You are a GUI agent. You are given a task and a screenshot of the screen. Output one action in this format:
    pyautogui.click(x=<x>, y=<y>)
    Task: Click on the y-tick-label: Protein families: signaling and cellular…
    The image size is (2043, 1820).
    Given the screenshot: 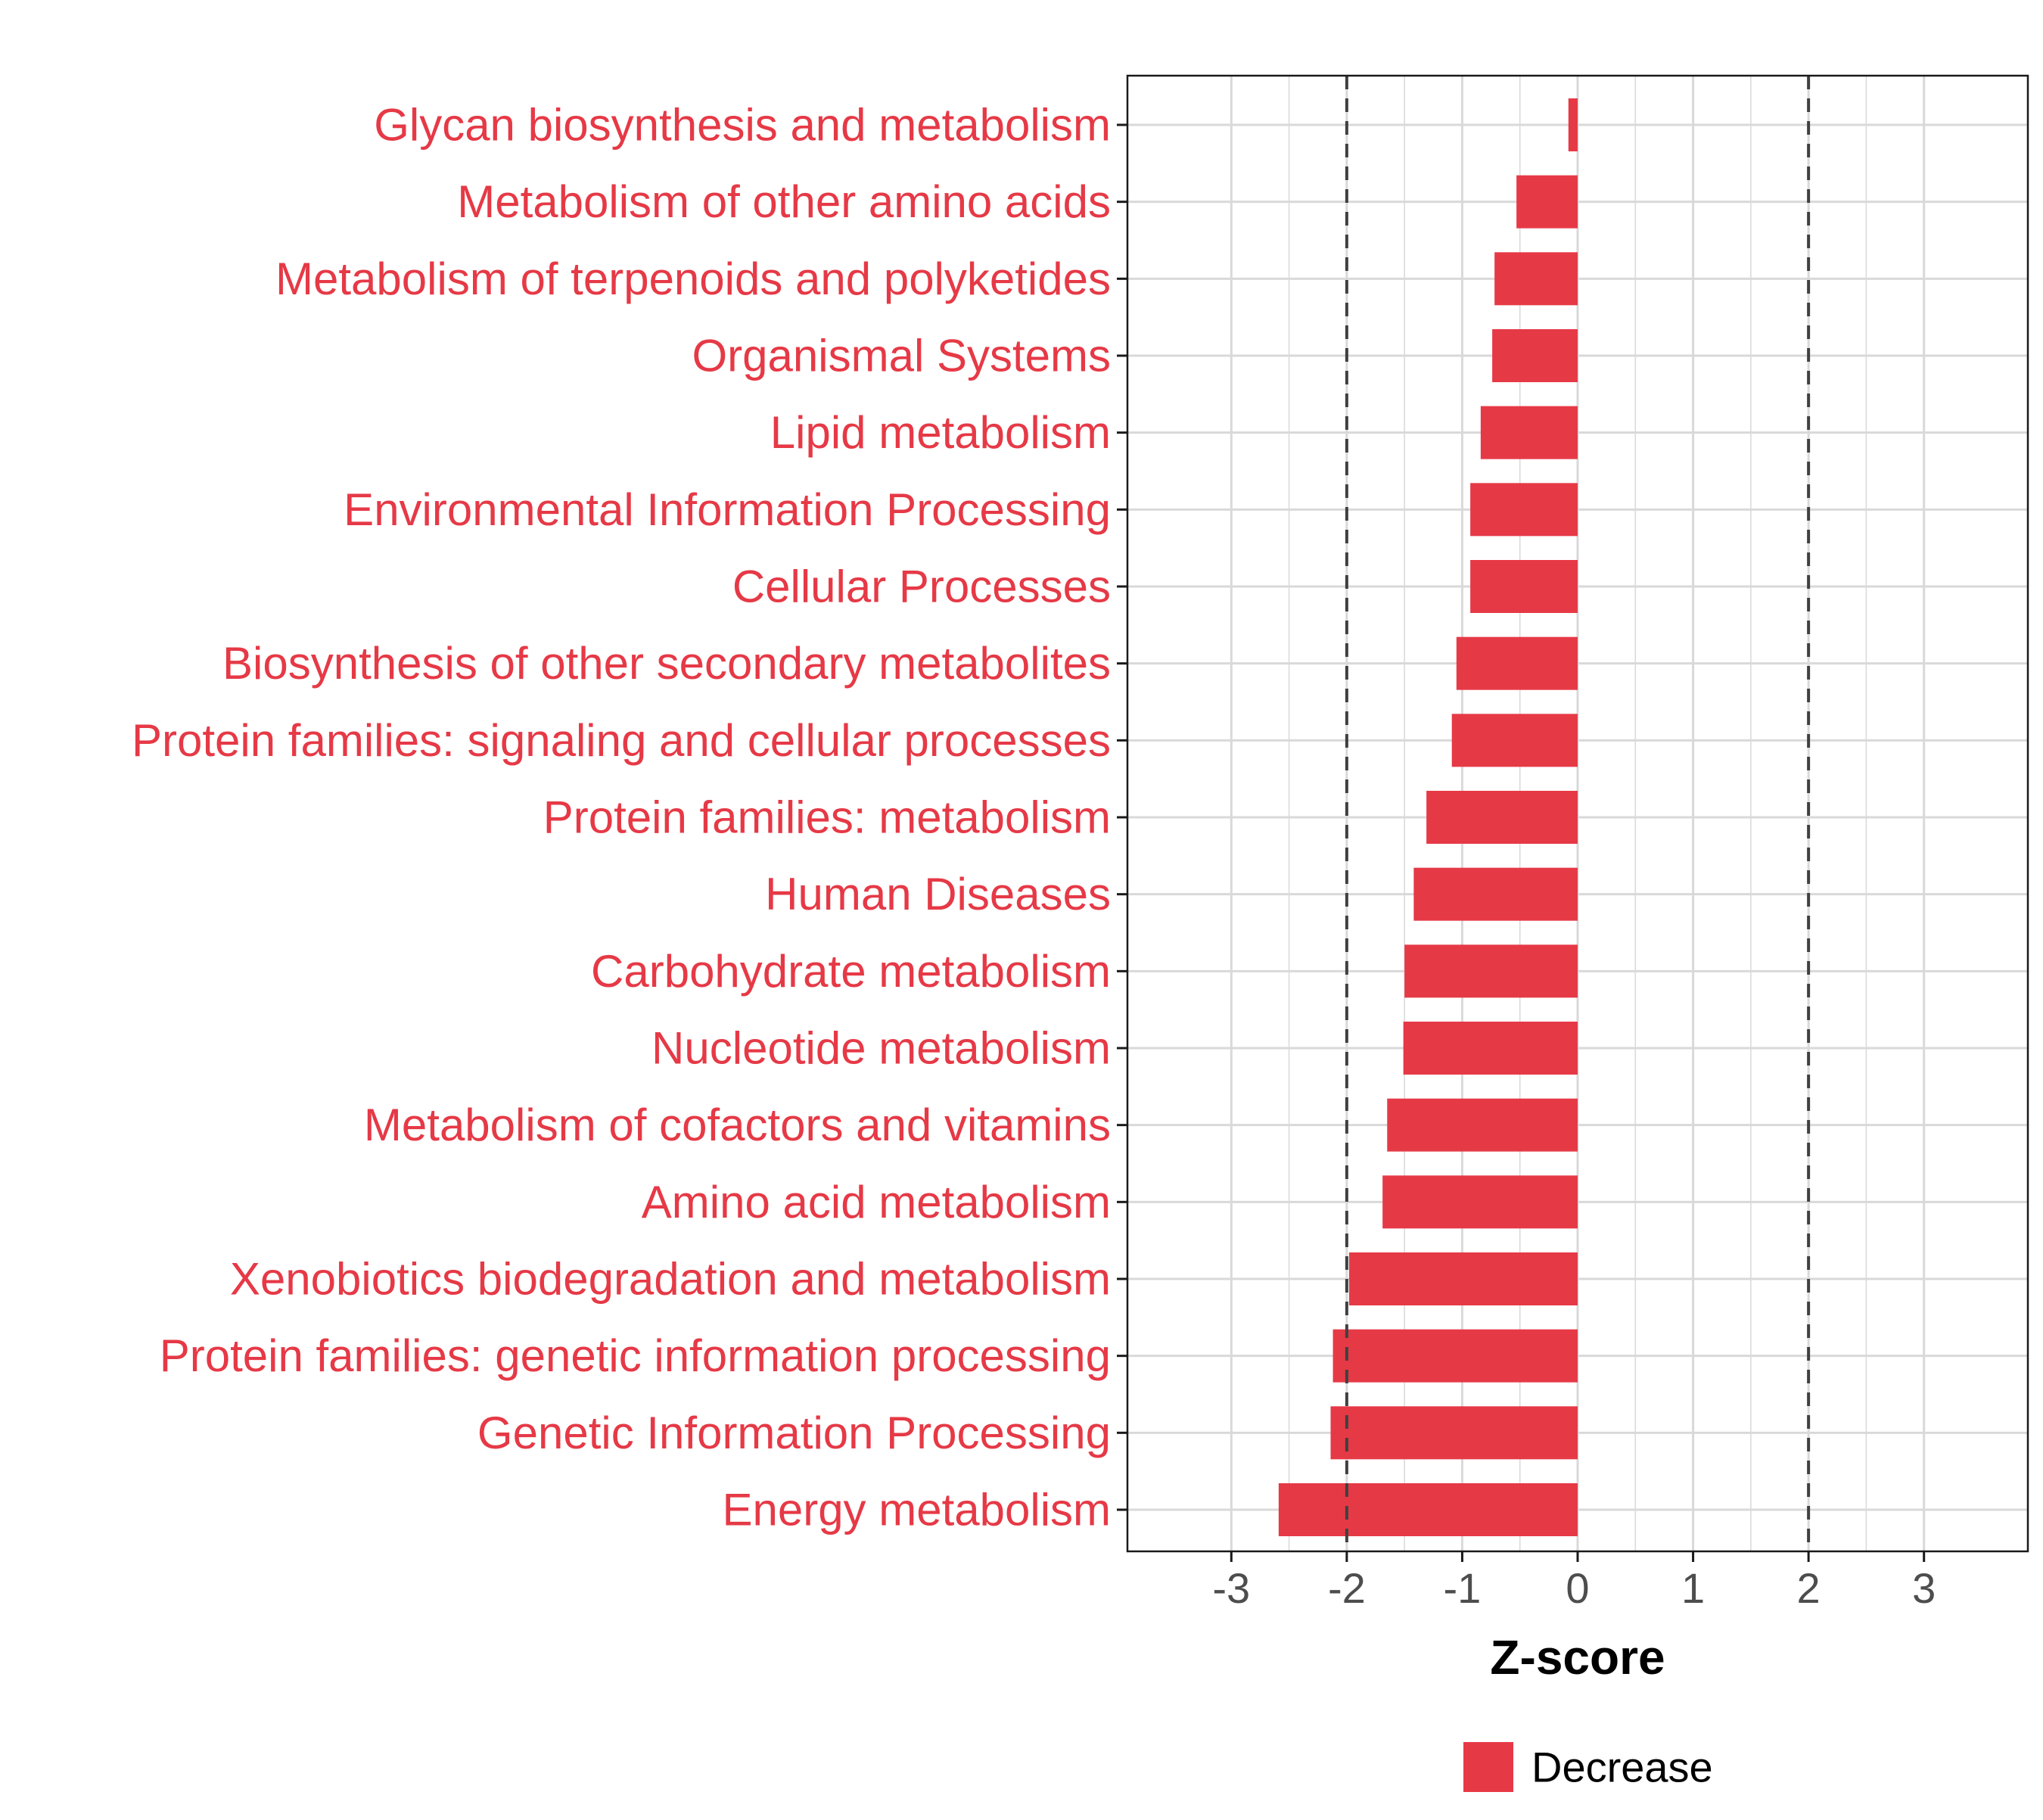 What is the action you would take?
    pyautogui.click(x=621, y=740)
    